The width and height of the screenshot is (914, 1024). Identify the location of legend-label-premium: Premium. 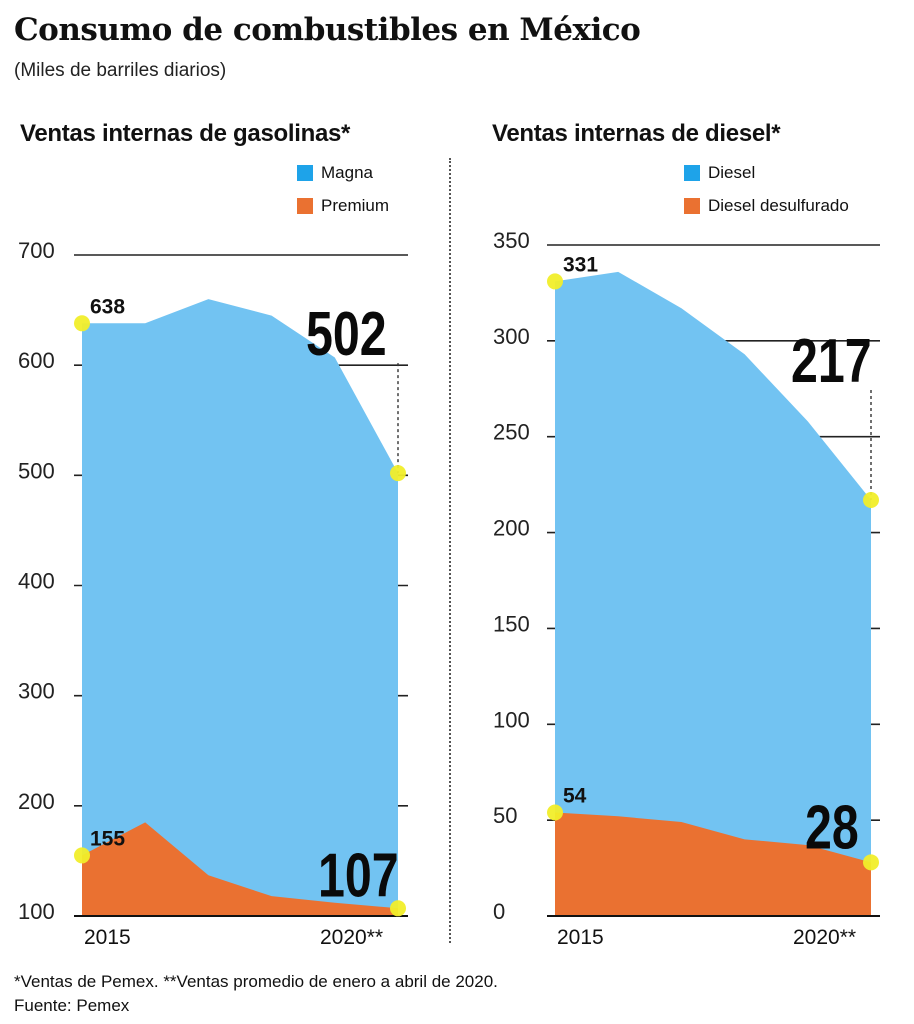
(355, 205).